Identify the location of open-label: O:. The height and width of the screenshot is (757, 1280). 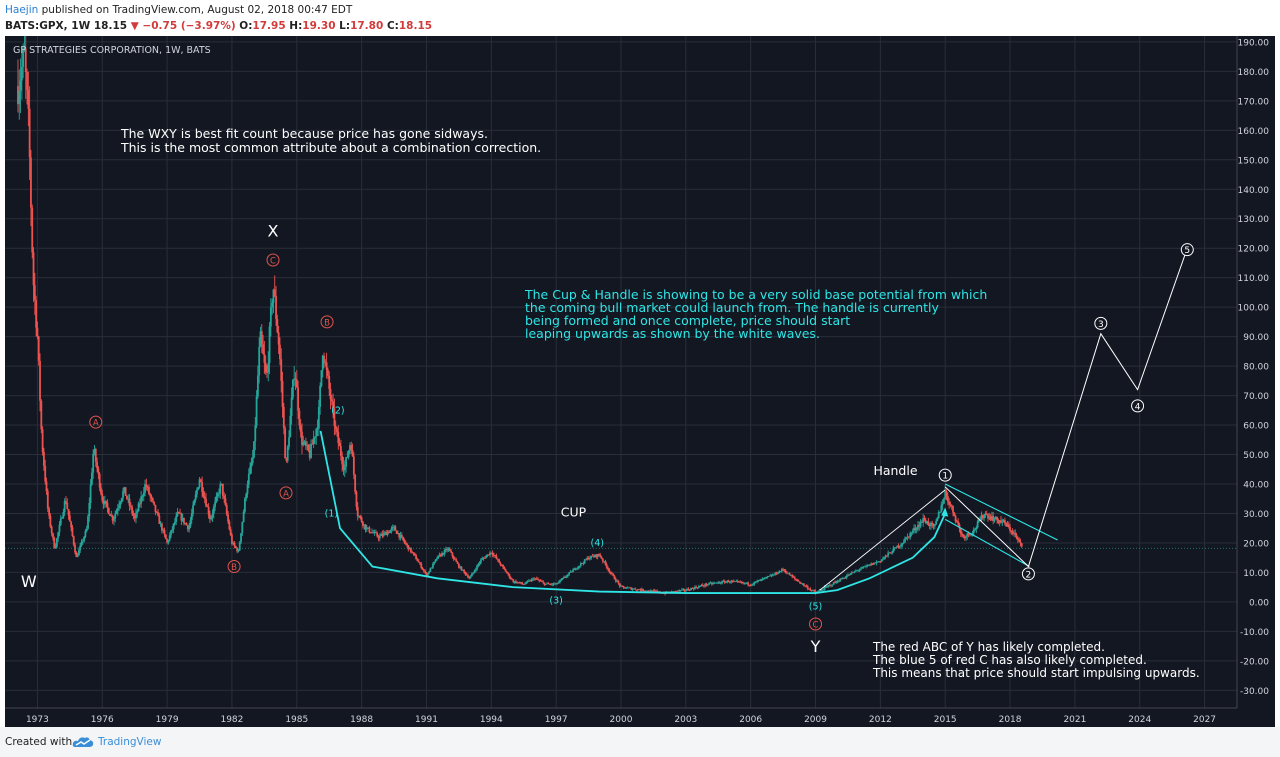
(246, 26).